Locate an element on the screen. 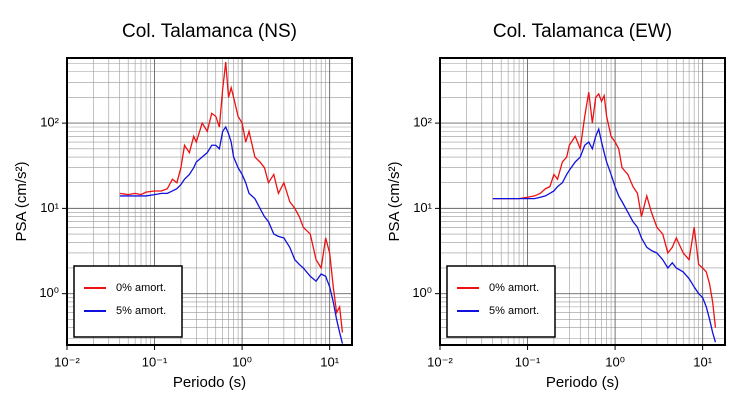  chart-title: Col. Talamanca (NS) is located at coordinates (209, 31).